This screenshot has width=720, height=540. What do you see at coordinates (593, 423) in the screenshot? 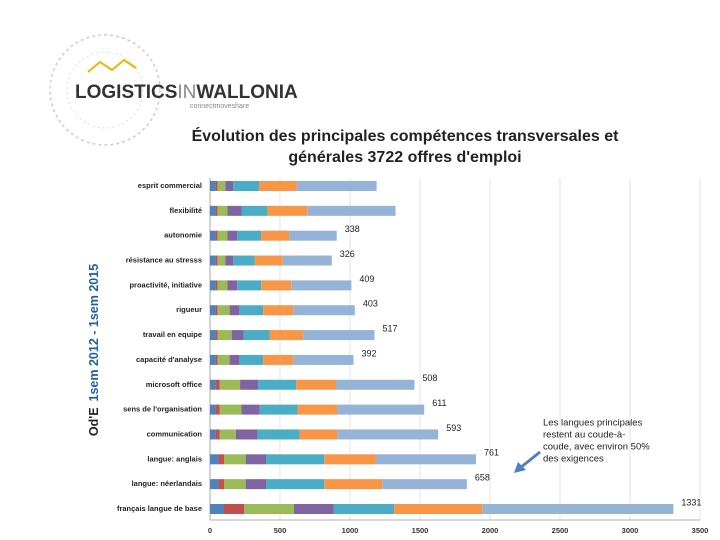
I see `note-text: Les langues principales` at bounding box center [593, 423].